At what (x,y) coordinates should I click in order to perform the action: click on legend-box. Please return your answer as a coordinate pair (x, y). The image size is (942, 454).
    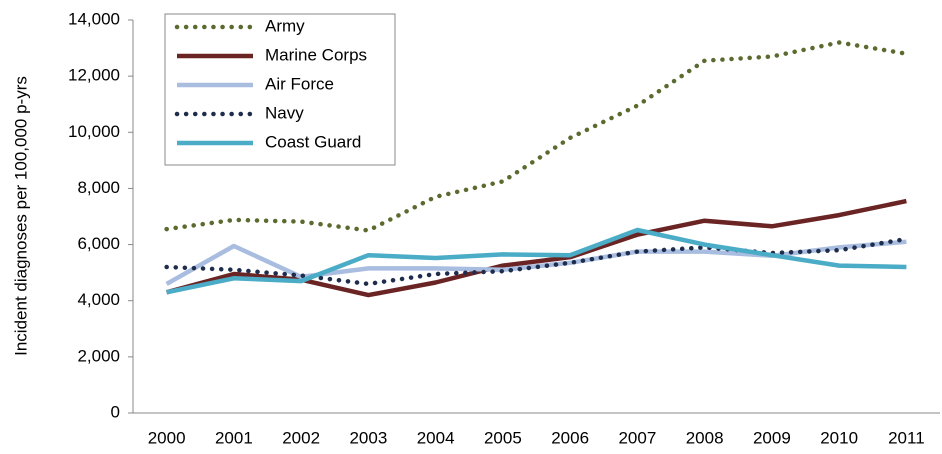
    Looking at the image, I should click on (280, 89).